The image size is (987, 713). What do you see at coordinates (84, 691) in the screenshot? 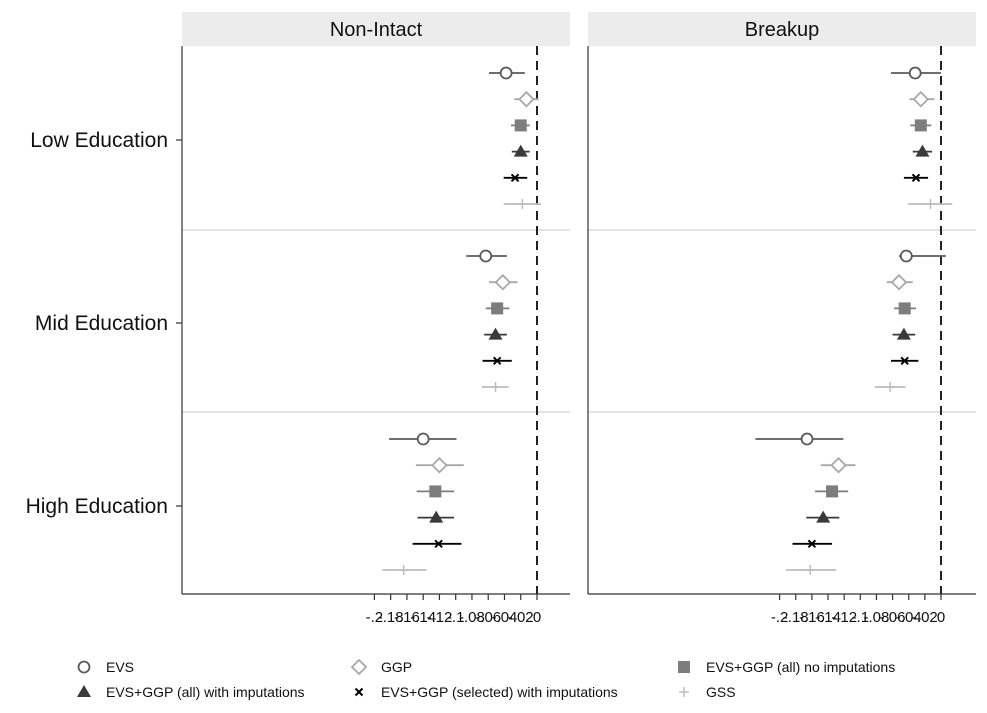
I see `legend-symbol-evs-ggp-all-with-imputations` at bounding box center [84, 691].